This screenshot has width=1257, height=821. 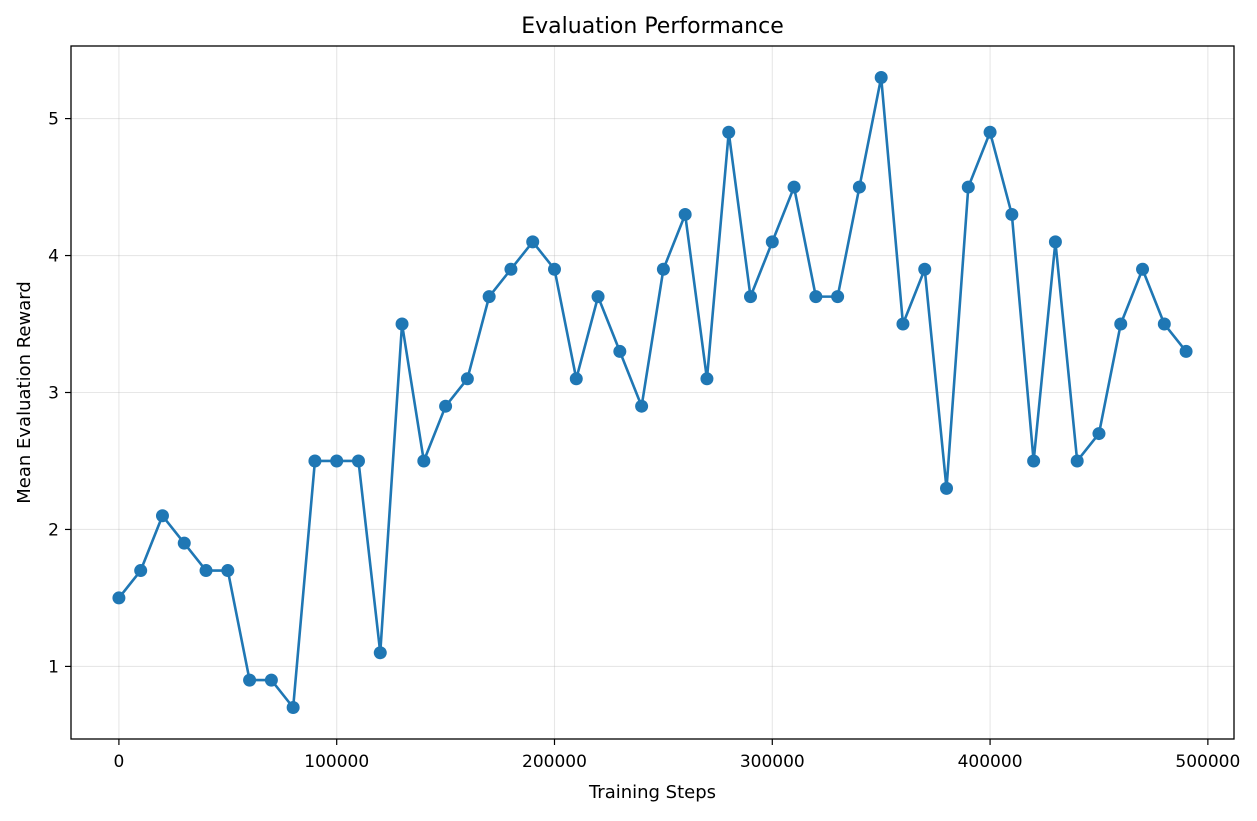 What do you see at coordinates (990, 762) in the screenshot?
I see `x-tick-label: 400000` at bounding box center [990, 762].